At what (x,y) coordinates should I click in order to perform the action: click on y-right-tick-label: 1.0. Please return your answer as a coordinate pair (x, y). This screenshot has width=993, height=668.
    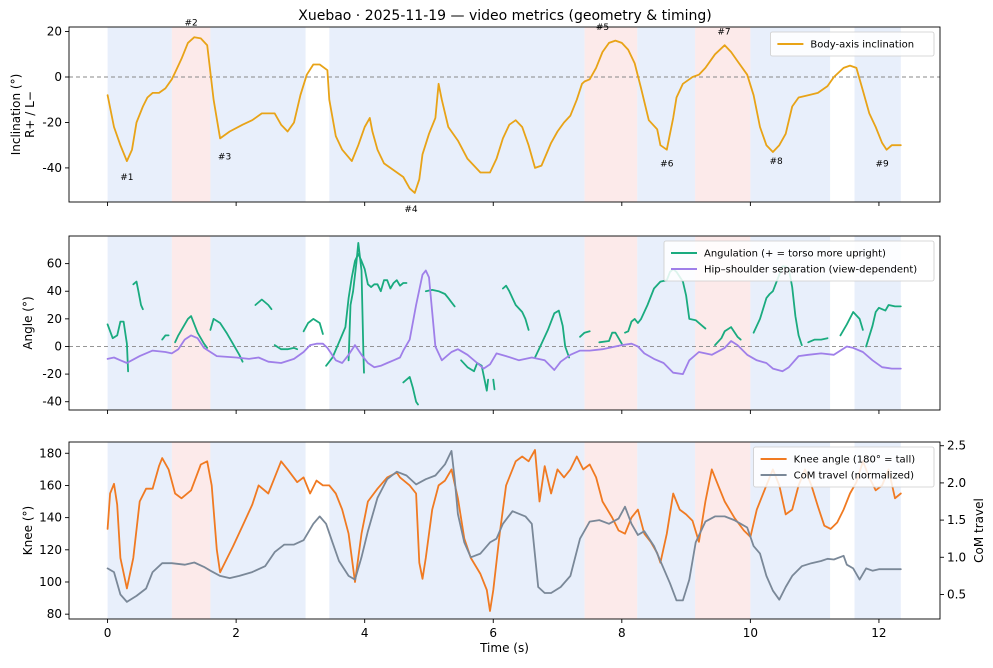
    Looking at the image, I should click on (956, 557).